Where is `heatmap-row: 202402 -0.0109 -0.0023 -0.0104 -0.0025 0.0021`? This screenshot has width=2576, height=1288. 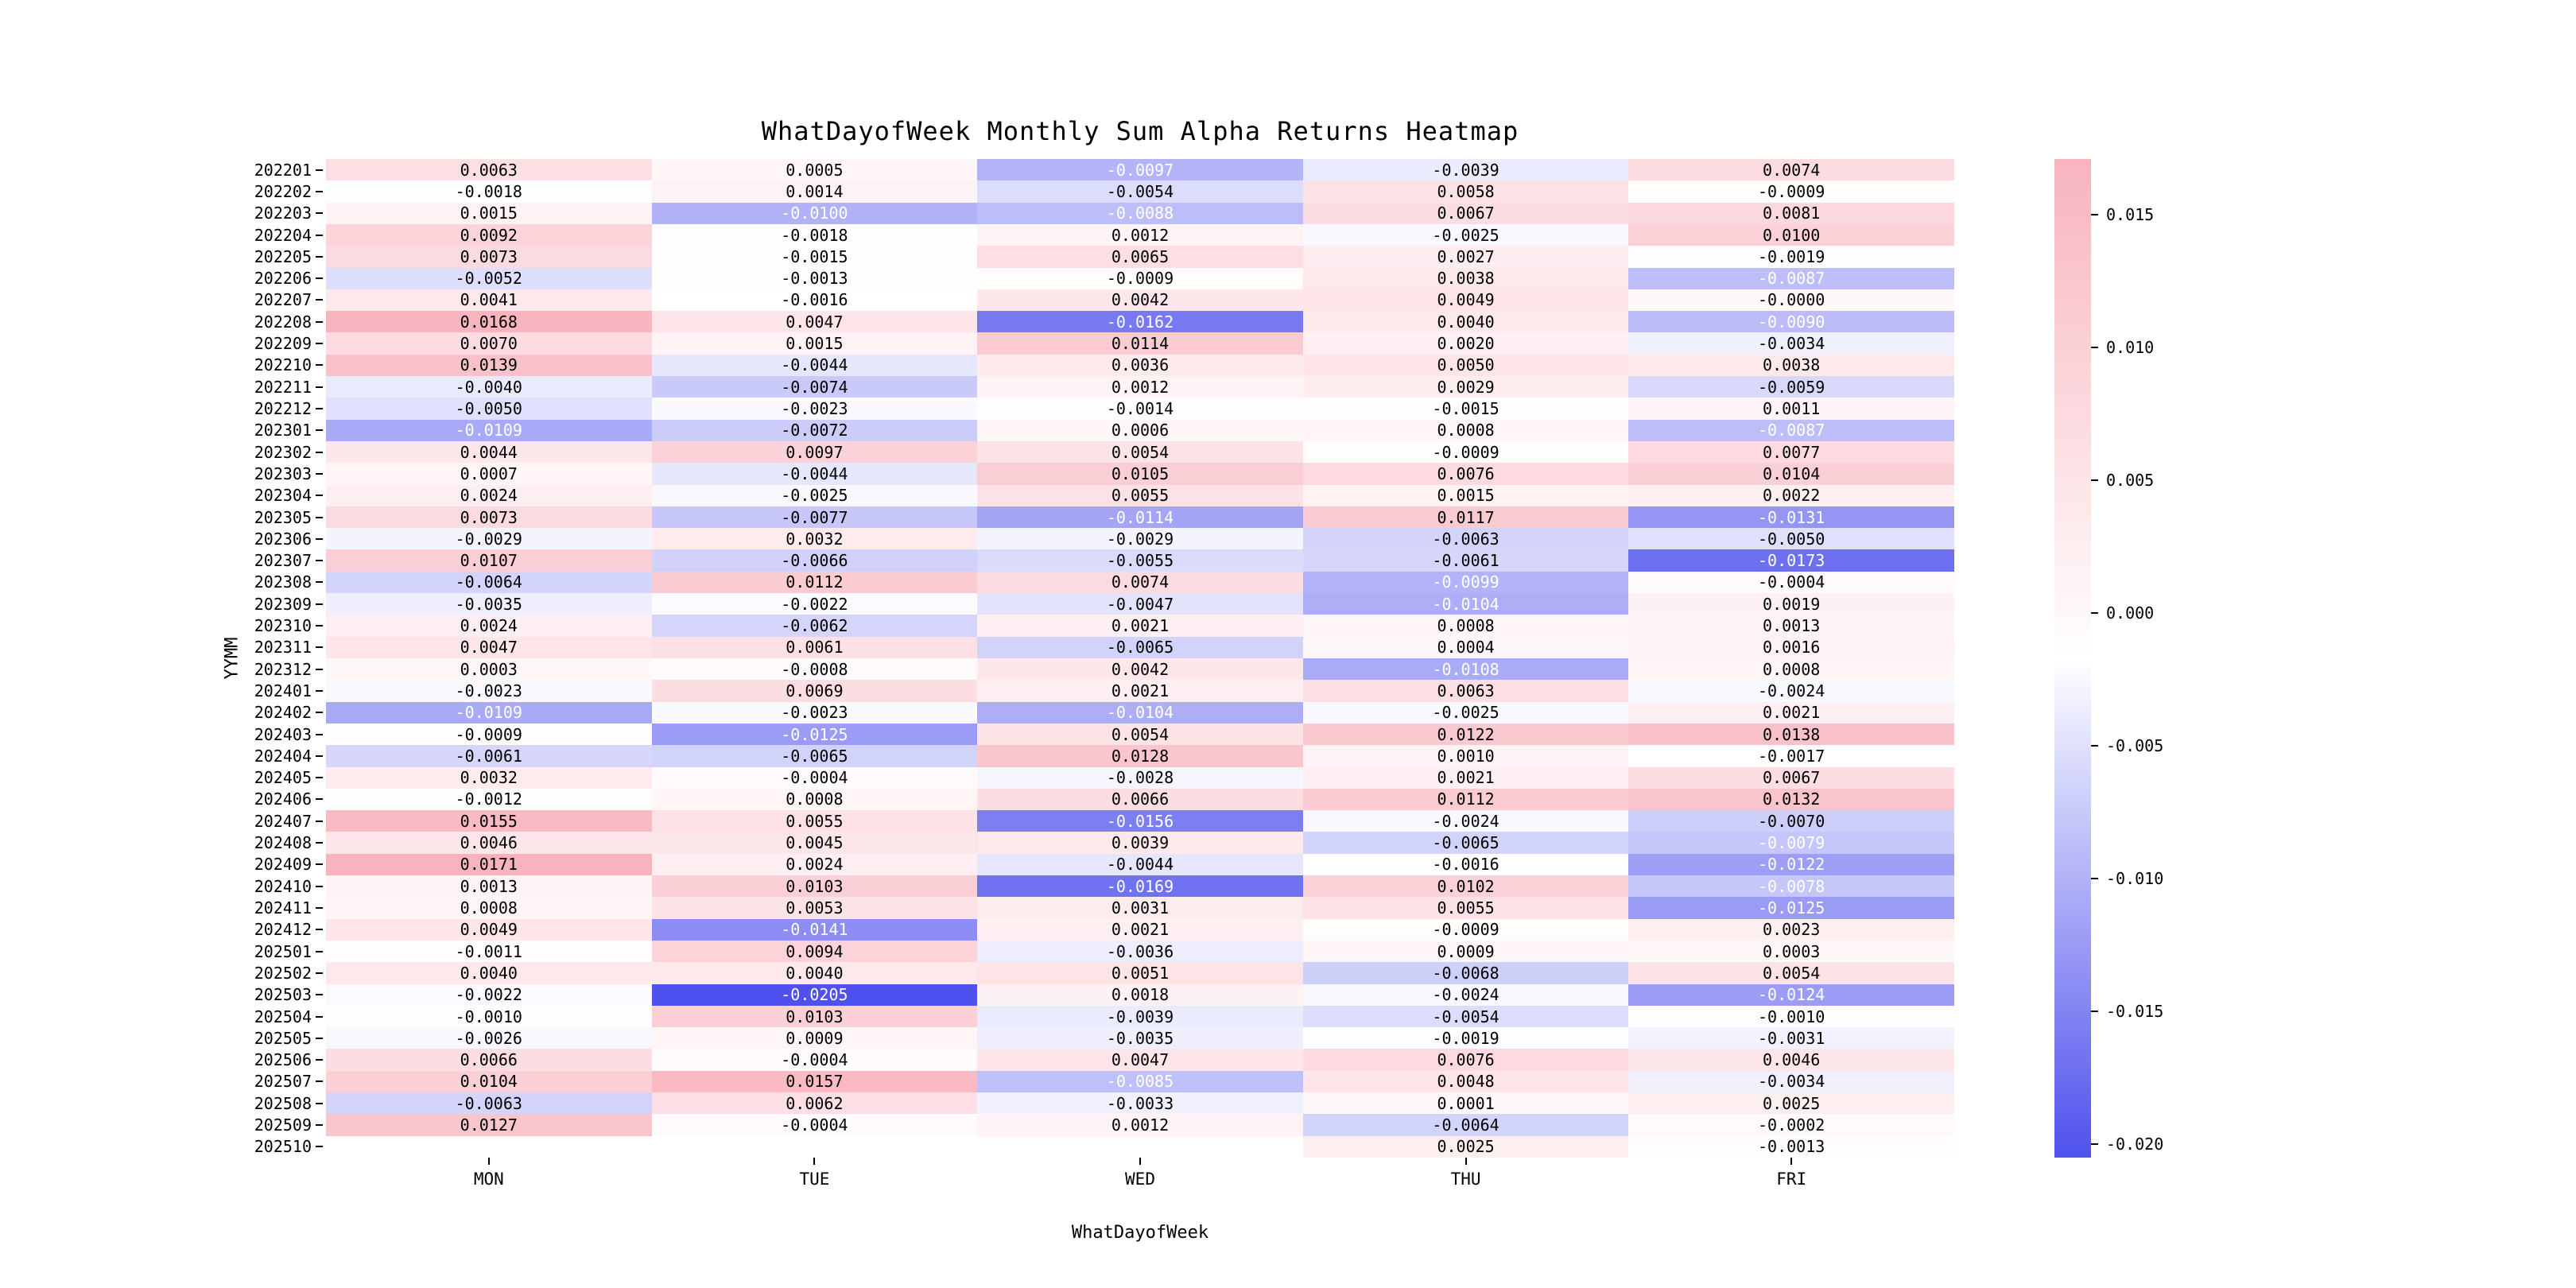
heatmap-row: 202402 -0.0109 -0.0023 -0.0104 -0.0025 0.0021 is located at coordinates (1104, 712).